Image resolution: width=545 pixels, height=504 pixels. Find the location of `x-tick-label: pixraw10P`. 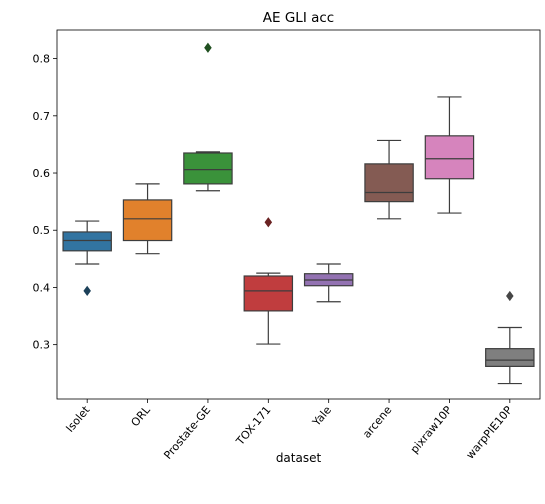

x-tick-label: pixraw10P is located at coordinates (431, 429).